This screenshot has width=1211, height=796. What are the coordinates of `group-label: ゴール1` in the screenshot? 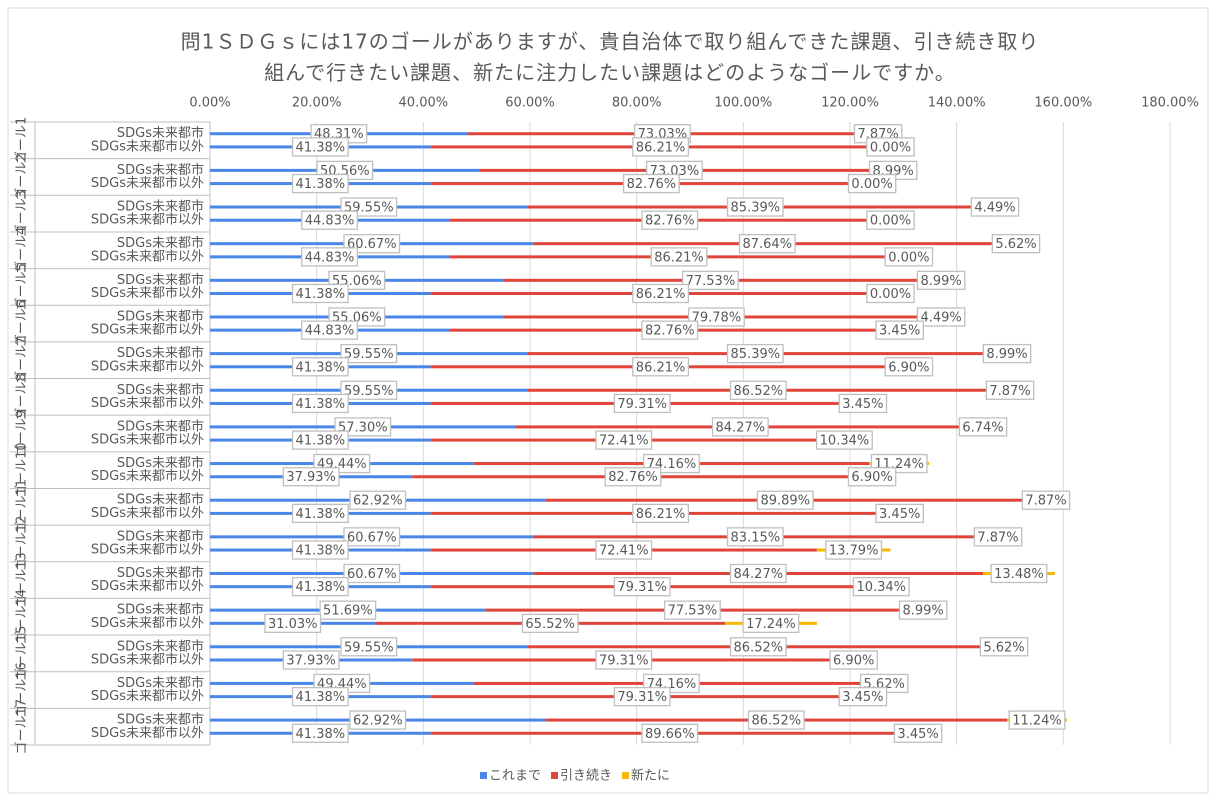 It's located at (22, 140).